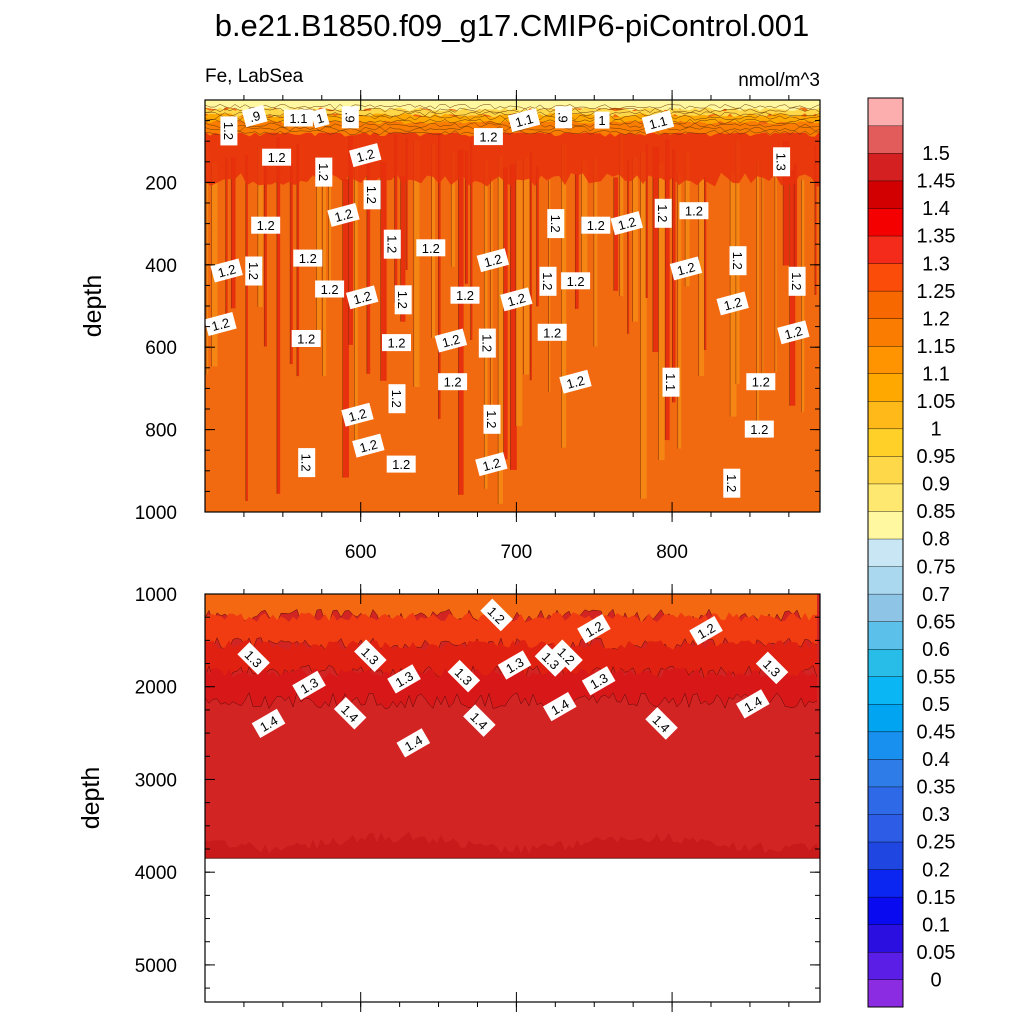 The image size is (1024, 1024). Describe the element at coordinates (936, 870) in the screenshot. I see `colorbar-label: 0.2` at that location.